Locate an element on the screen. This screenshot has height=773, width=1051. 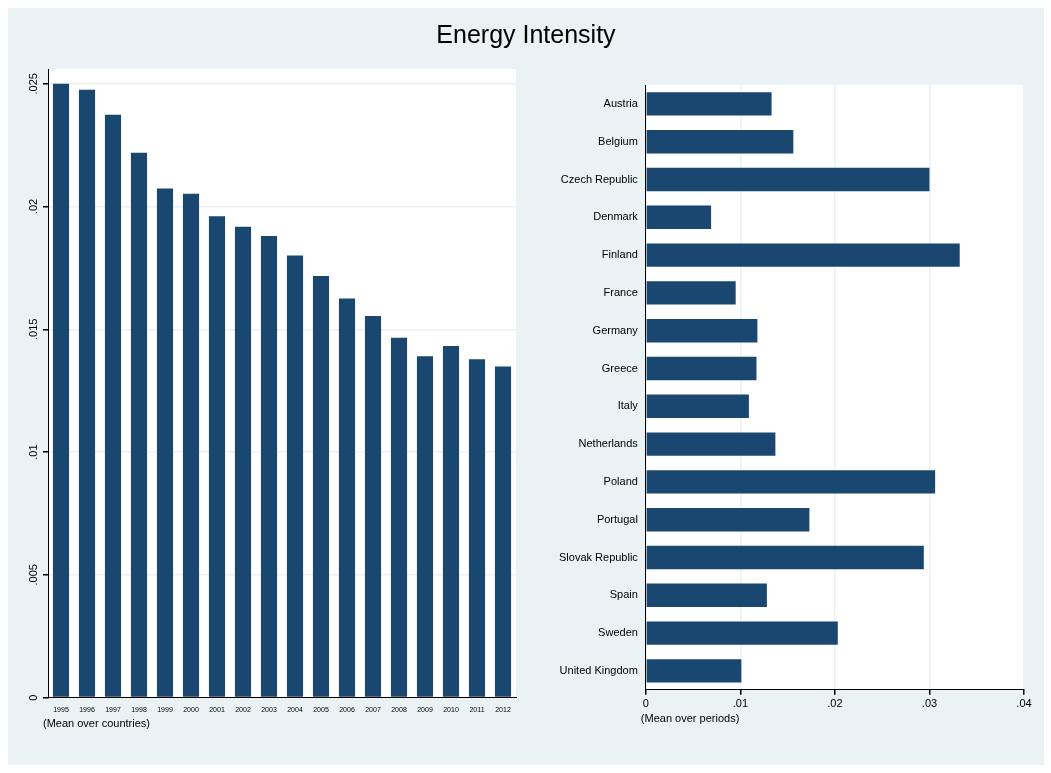
text: (Mean over periods) is located at coordinates (690, 718).